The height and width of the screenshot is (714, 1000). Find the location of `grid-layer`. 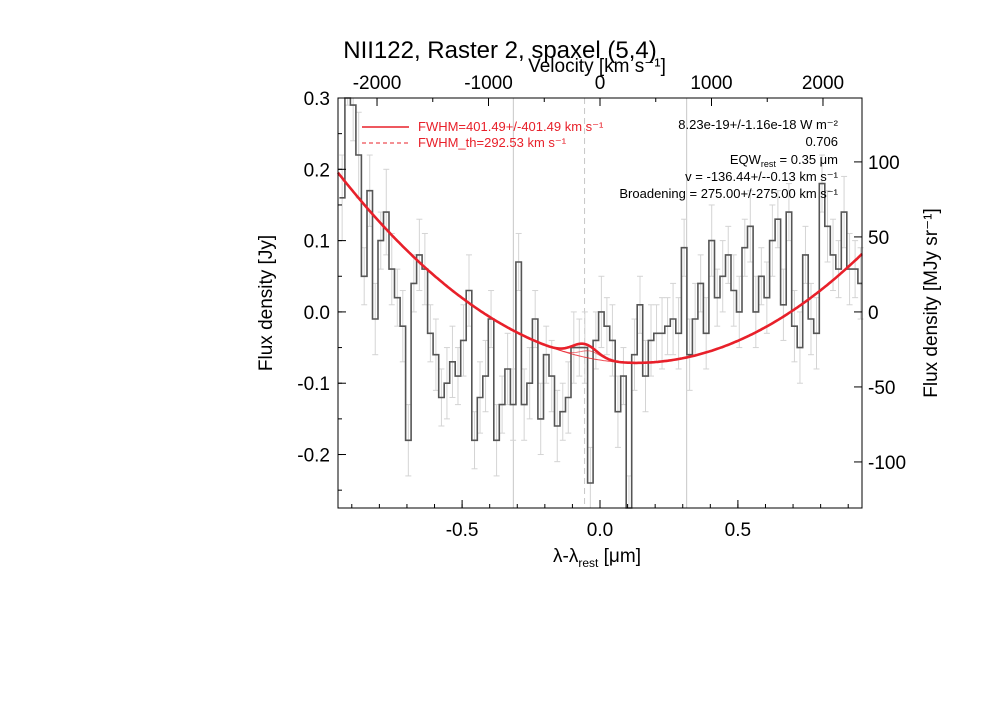

grid-layer is located at coordinates (600, 303).